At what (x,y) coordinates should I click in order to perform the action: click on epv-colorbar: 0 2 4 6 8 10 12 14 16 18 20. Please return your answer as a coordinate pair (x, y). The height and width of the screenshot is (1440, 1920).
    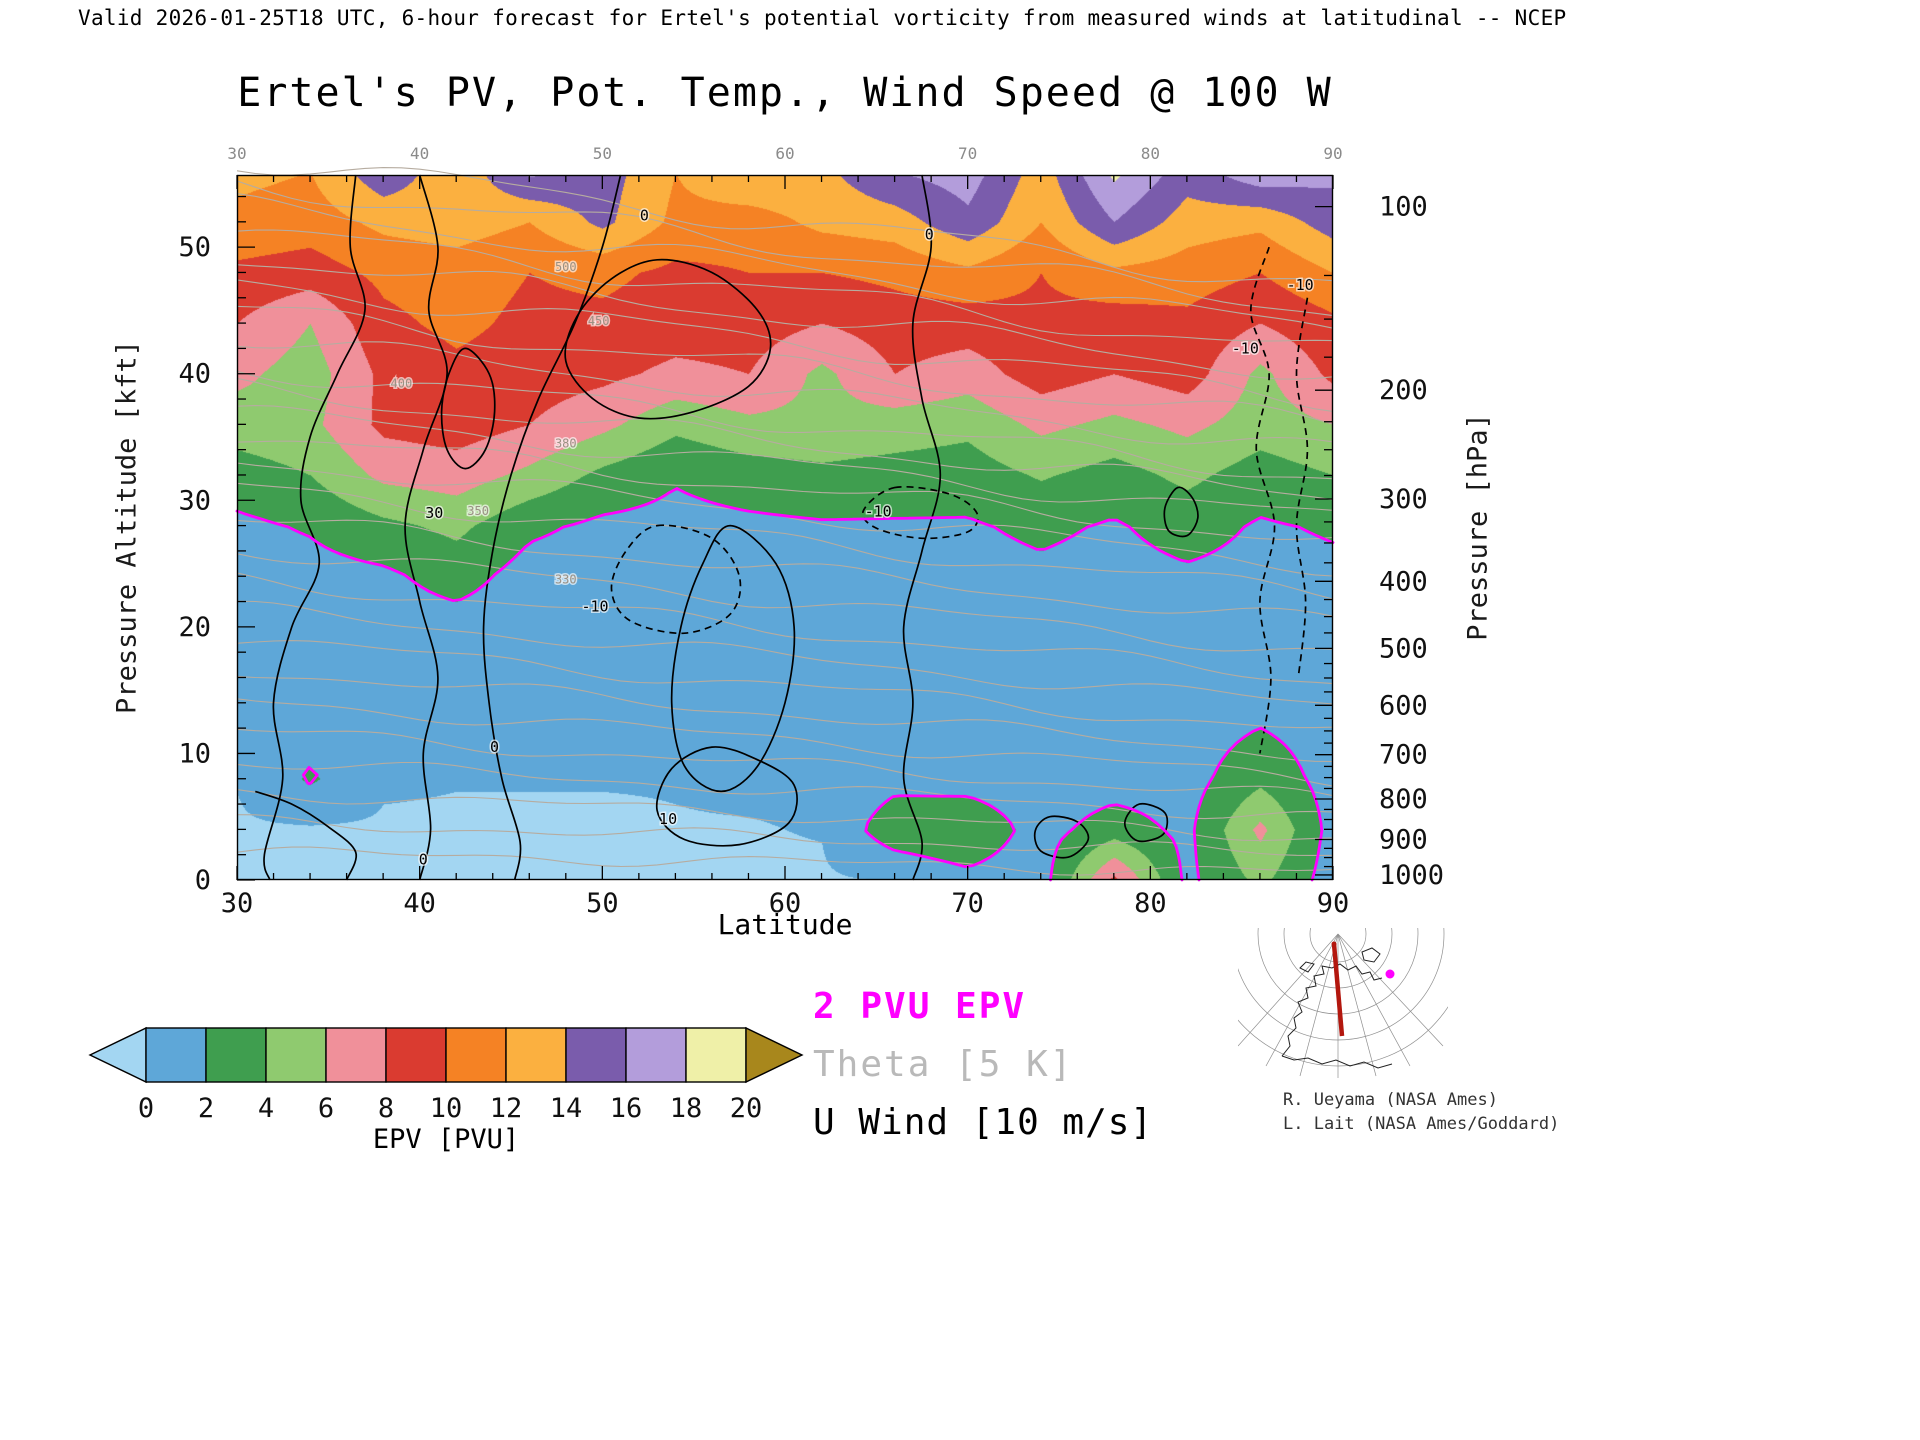
    Looking at the image, I should click on (446, 1075).